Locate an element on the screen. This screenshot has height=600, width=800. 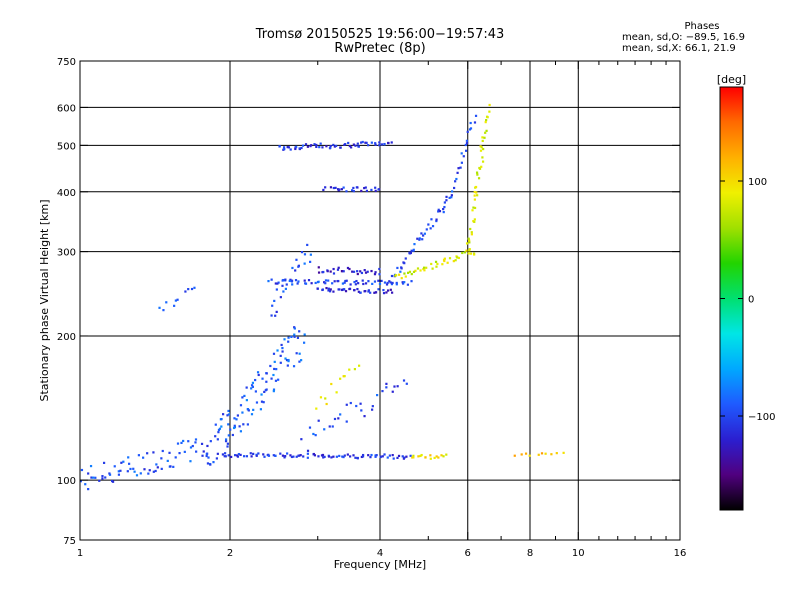
y-tick-label: 200 is located at coordinates (66, 337).